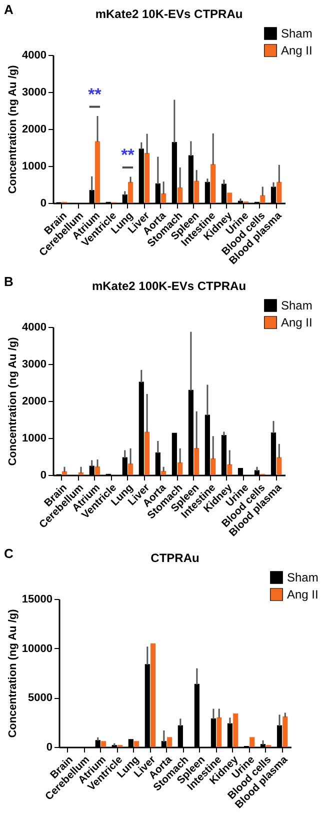  What do you see at coordinates (9, 281) in the screenshot?
I see `text: B` at bounding box center [9, 281].